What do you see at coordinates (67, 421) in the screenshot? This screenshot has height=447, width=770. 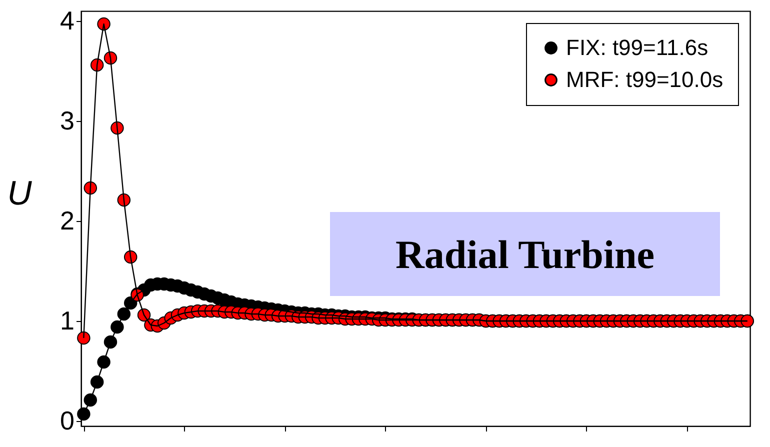 I see `y-tick-label: 0` at bounding box center [67, 421].